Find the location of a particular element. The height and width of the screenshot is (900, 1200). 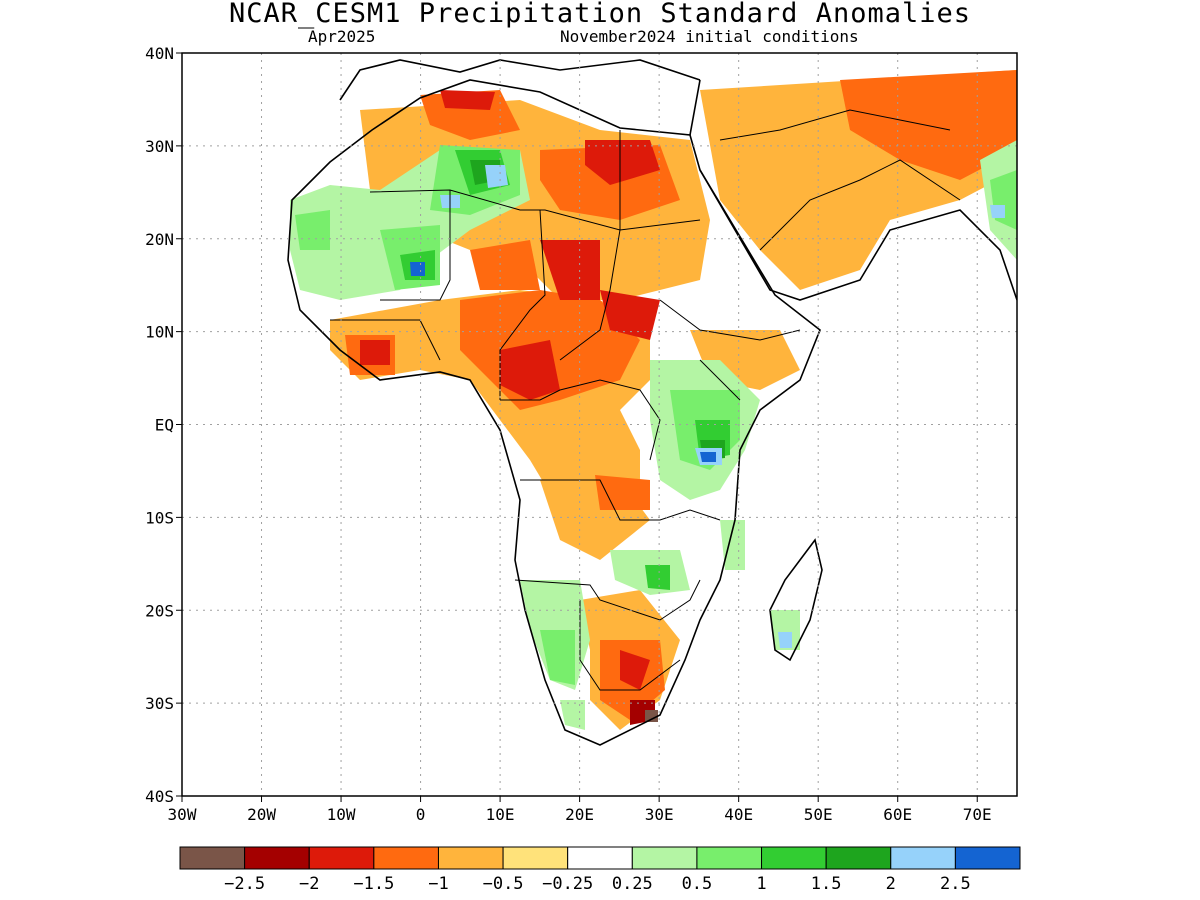

lon-tick-label: 60E is located at coordinates (897, 814).